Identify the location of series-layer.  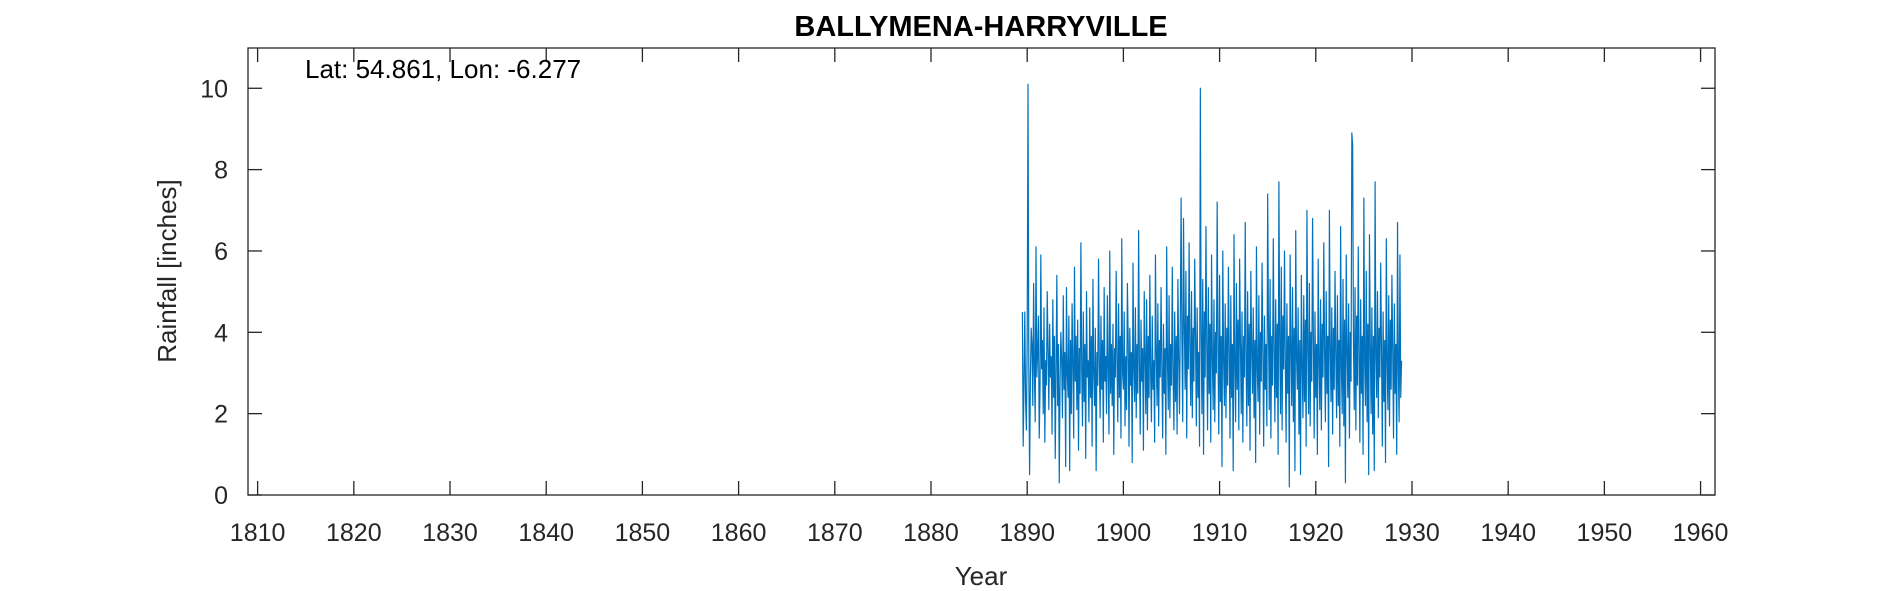
(1212, 285).